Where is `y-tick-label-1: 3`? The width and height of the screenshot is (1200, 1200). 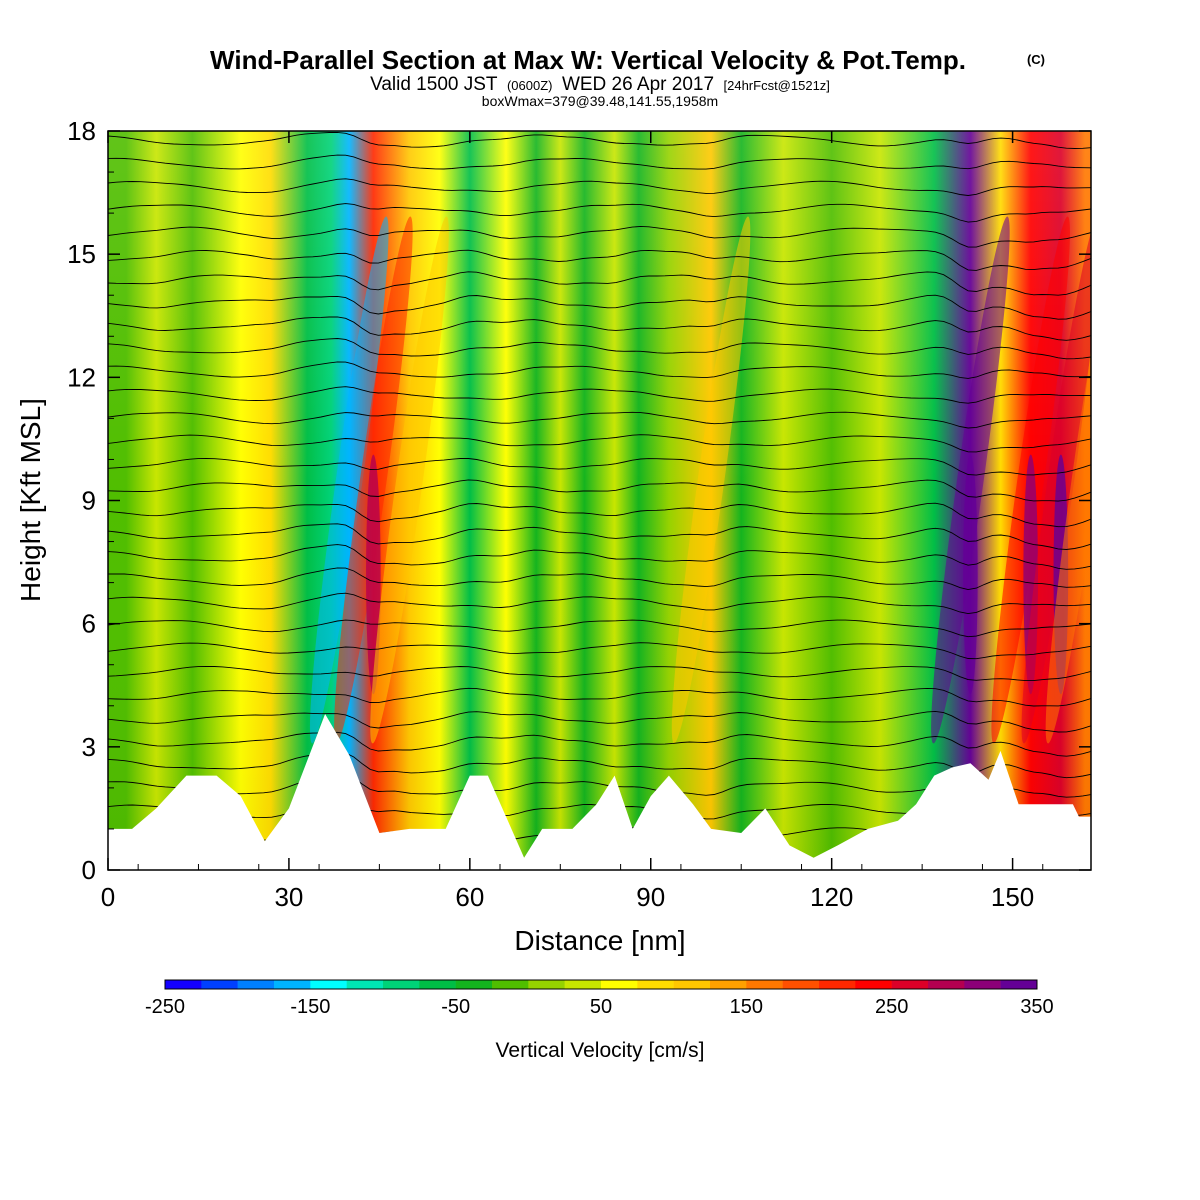
y-tick-label-1: 3 is located at coordinates (89, 747).